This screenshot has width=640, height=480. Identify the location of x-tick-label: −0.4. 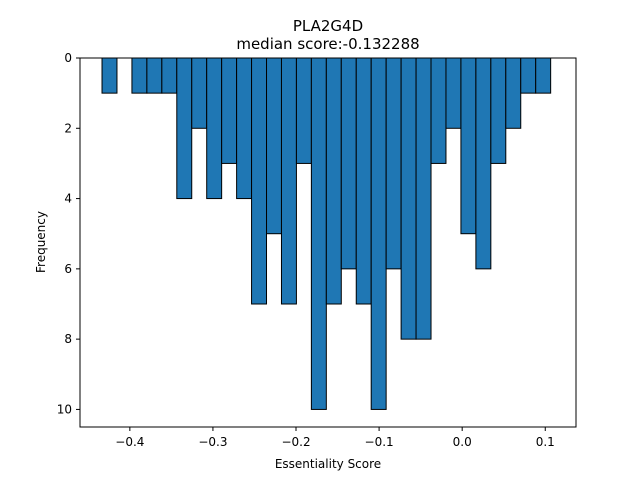
(129, 442).